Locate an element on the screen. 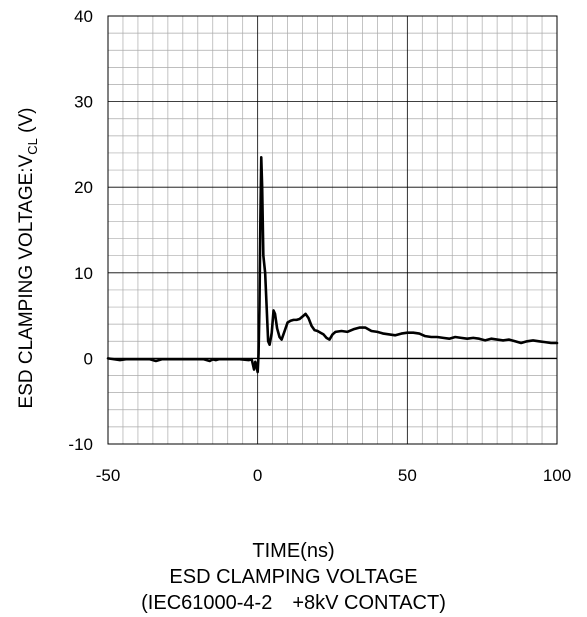 This screenshot has height=617, width=587. y-tick-label: 10 is located at coordinates (83, 273).